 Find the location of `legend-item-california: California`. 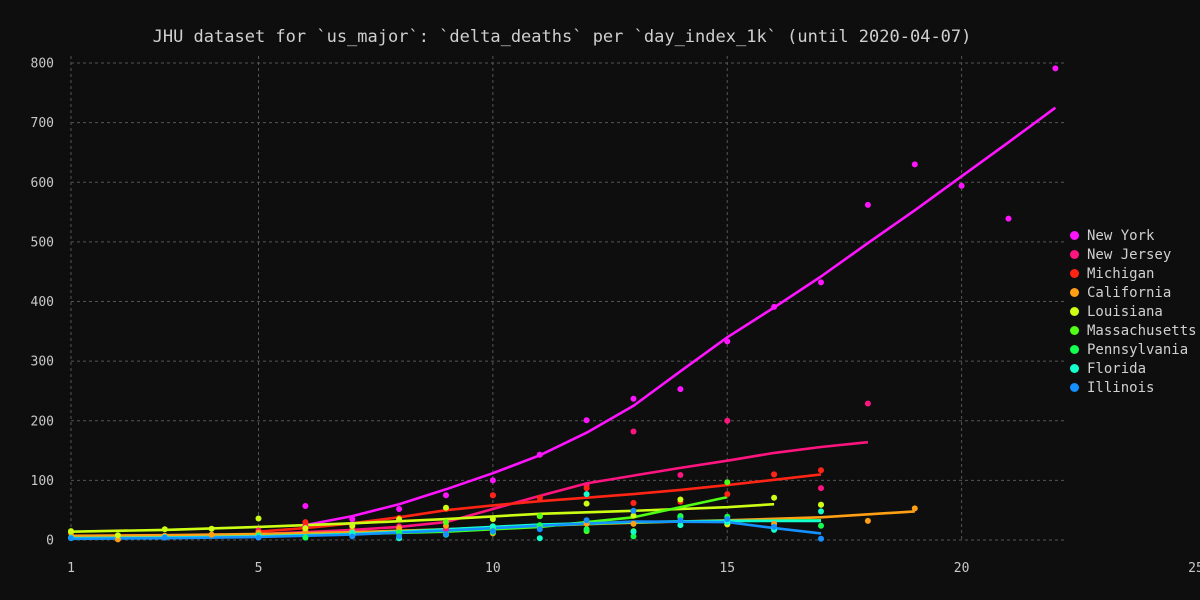

legend-item-california: California is located at coordinates (1133, 292).